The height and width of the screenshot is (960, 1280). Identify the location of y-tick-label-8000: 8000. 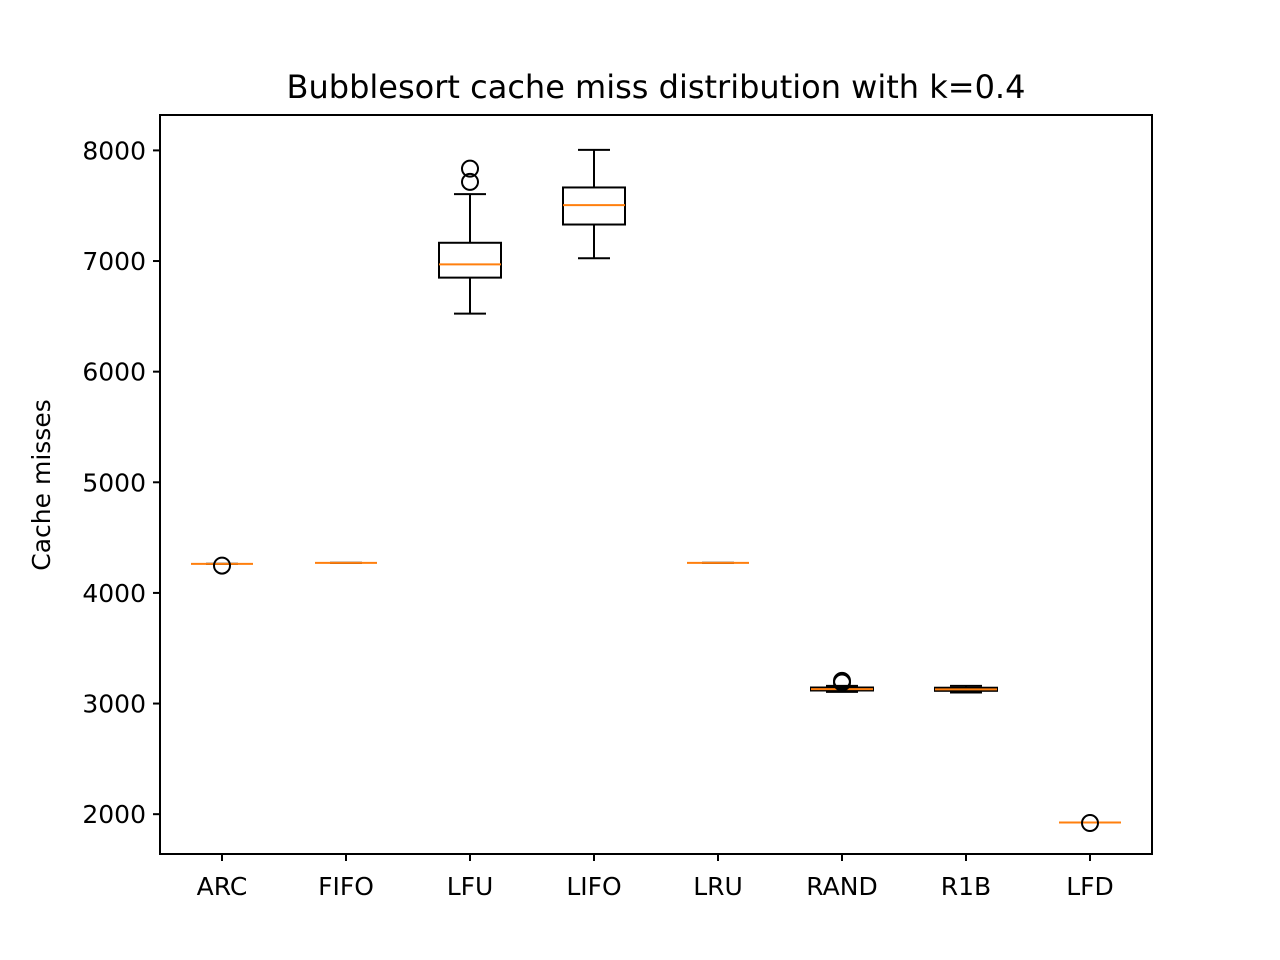
(114, 150).